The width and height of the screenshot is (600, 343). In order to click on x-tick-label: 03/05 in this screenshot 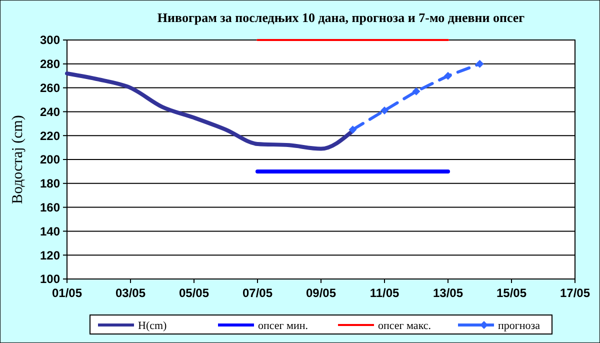, I will do `click(130, 293)`.